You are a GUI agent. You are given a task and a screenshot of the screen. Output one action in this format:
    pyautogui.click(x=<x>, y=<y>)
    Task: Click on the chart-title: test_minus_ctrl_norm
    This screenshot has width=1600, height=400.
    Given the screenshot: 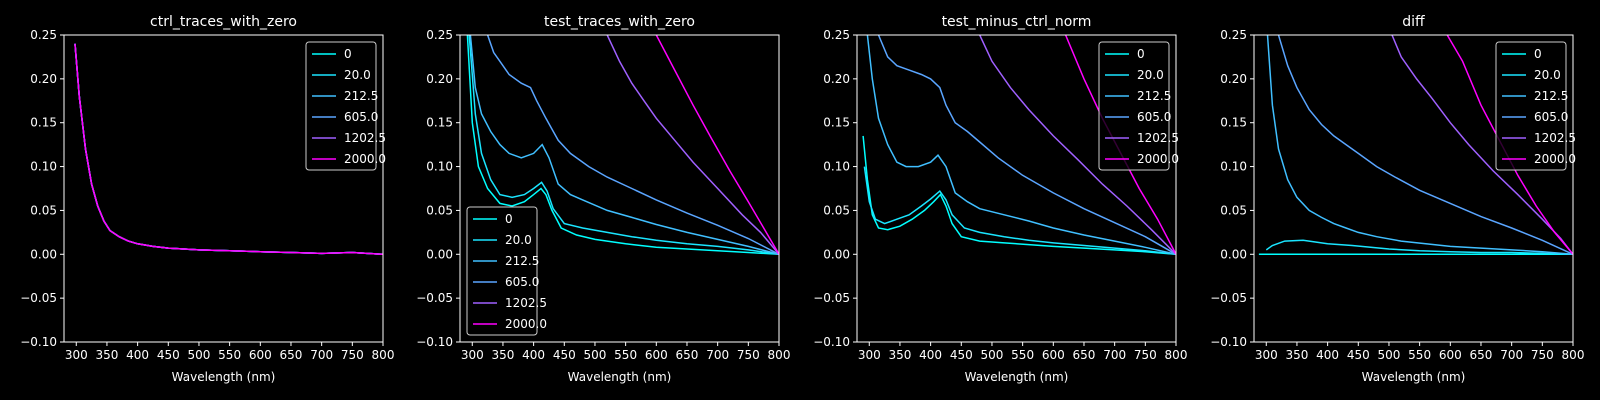 What is the action you would take?
    pyautogui.click(x=1017, y=22)
    